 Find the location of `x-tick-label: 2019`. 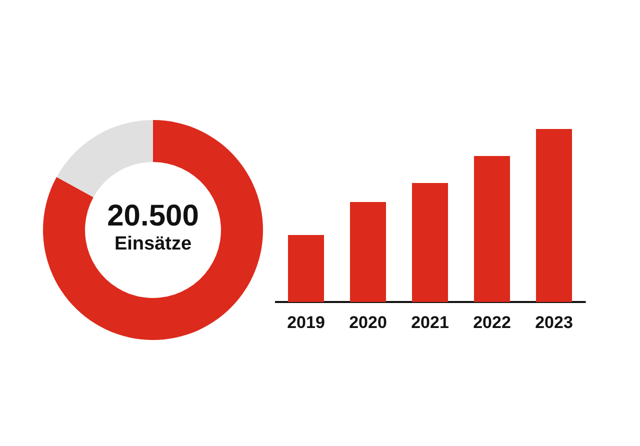

x-tick-label: 2019 is located at coordinates (306, 322).